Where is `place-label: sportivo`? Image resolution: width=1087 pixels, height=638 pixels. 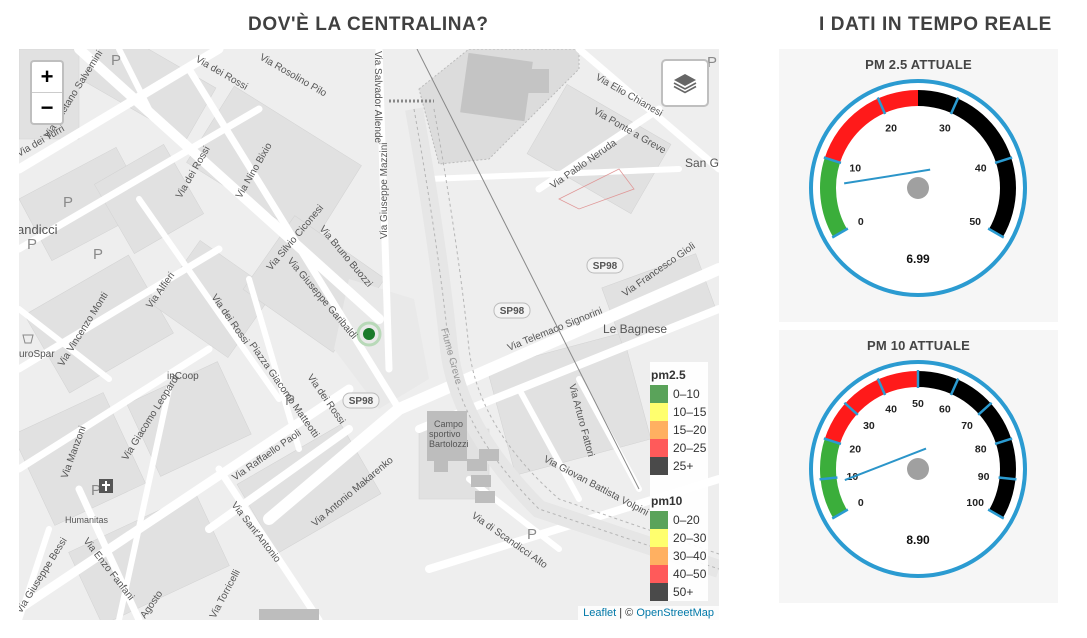
place-label: sportivo is located at coordinates (445, 434).